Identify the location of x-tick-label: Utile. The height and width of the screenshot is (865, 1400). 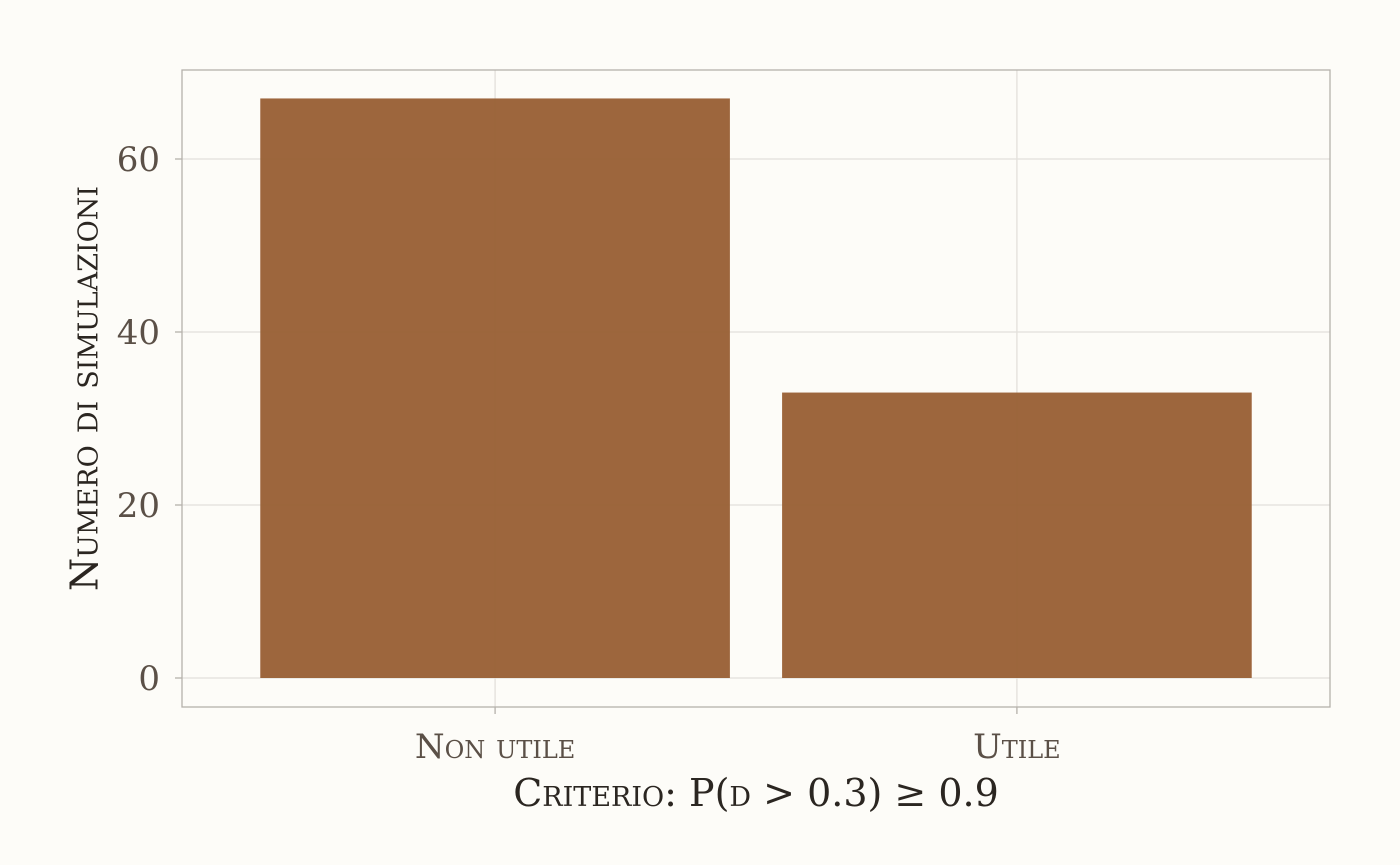
(1017, 747).